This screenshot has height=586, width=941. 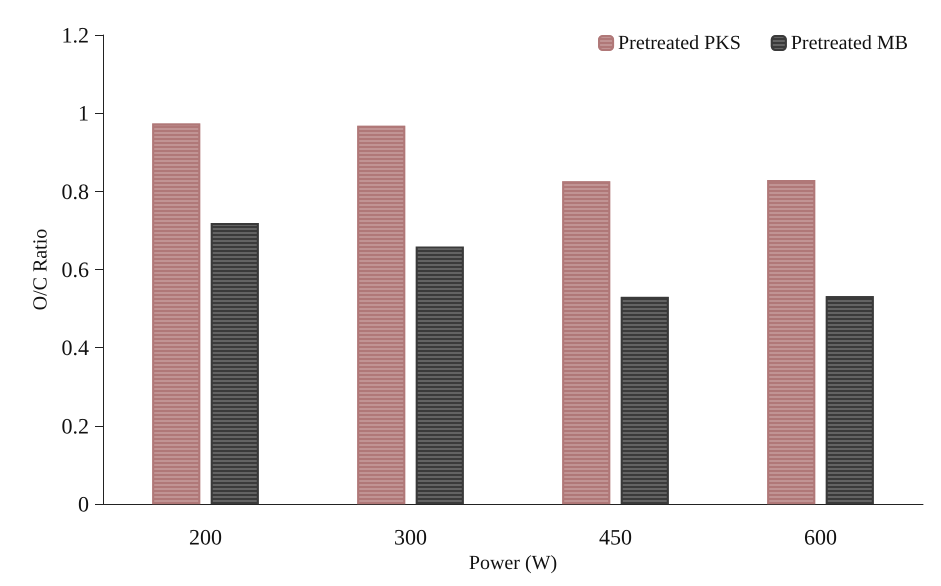 What do you see at coordinates (83, 113) in the screenshot?
I see `y-tick-label: 1` at bounding box center [83, 113].